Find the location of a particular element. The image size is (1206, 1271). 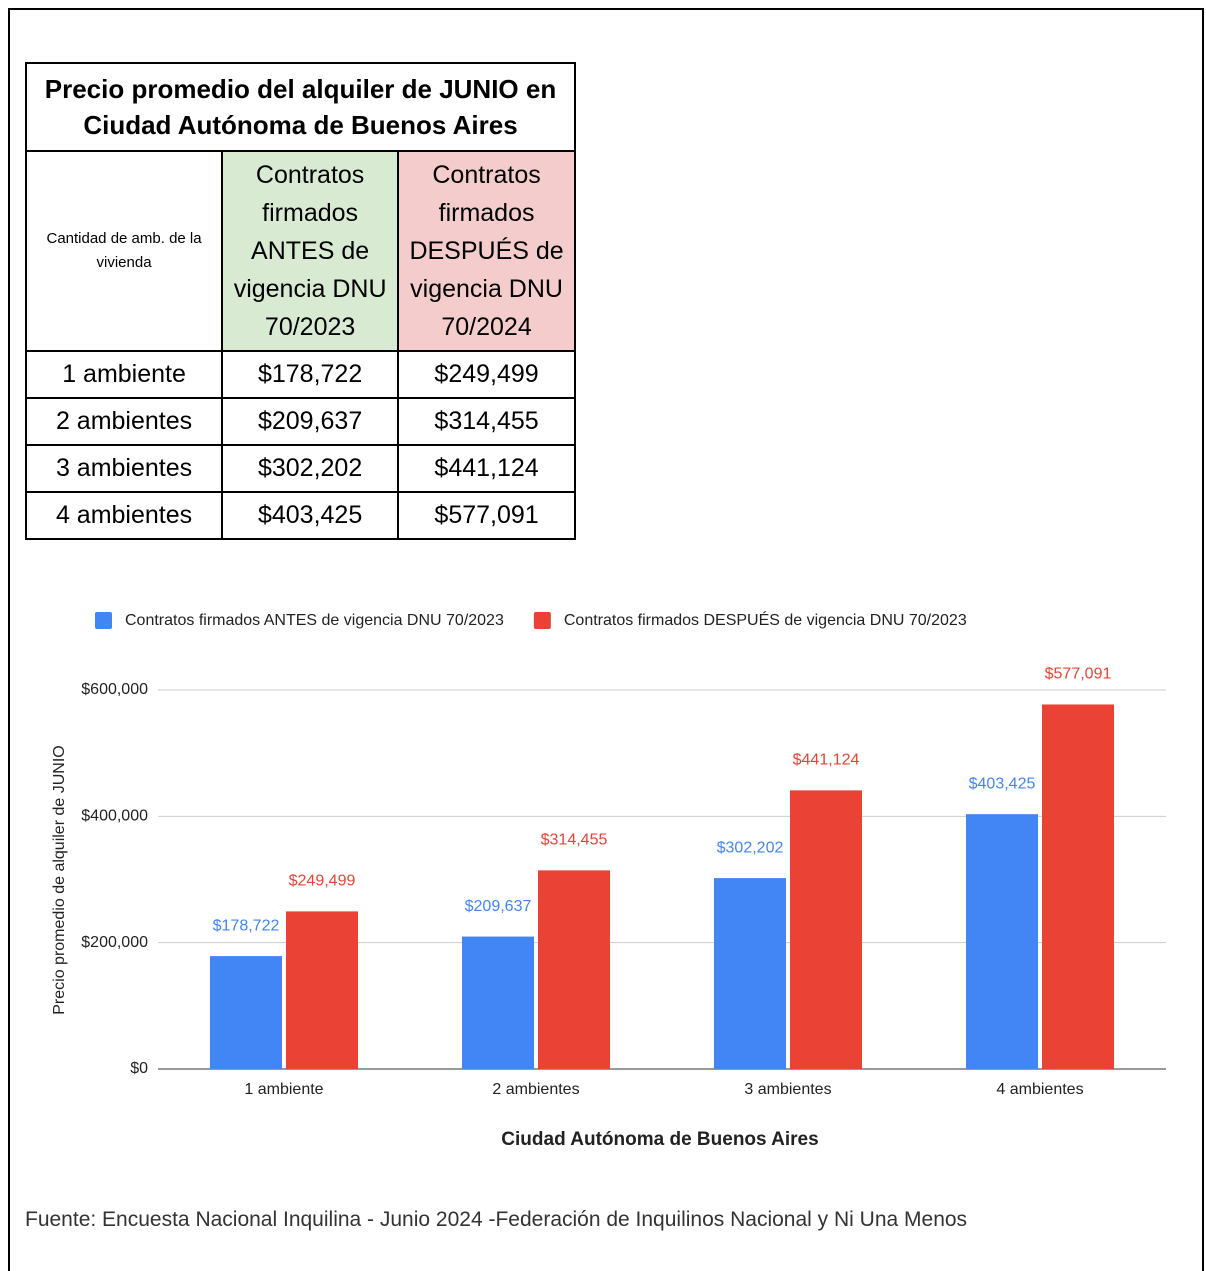

cell: 1 ambiente is located at coordinates (124, 374).